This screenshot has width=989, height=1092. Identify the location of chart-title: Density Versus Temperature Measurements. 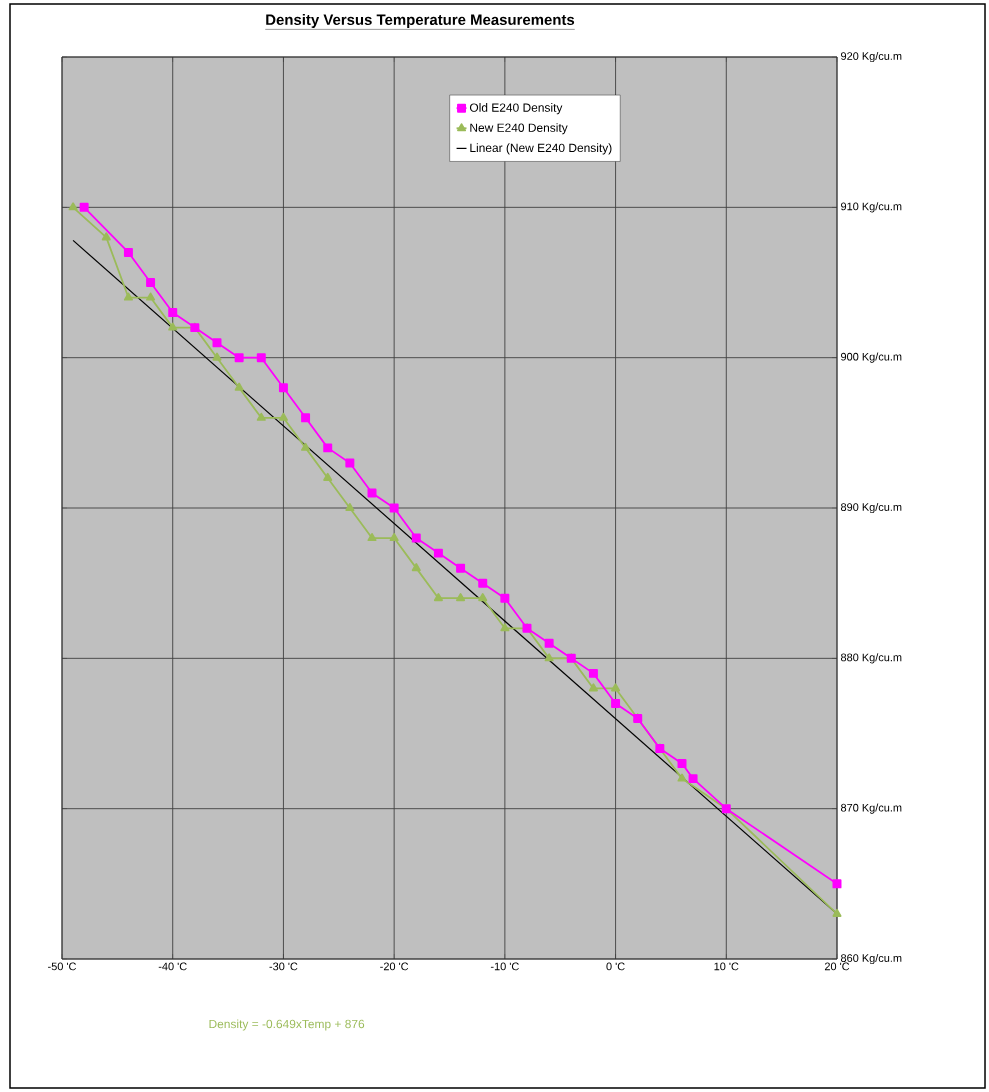
(420, 21).